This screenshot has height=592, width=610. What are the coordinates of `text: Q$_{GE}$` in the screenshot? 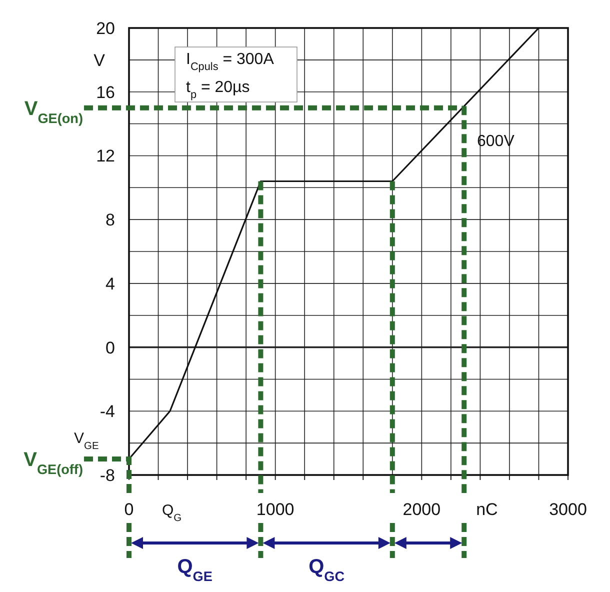 It's located at (194, 570).